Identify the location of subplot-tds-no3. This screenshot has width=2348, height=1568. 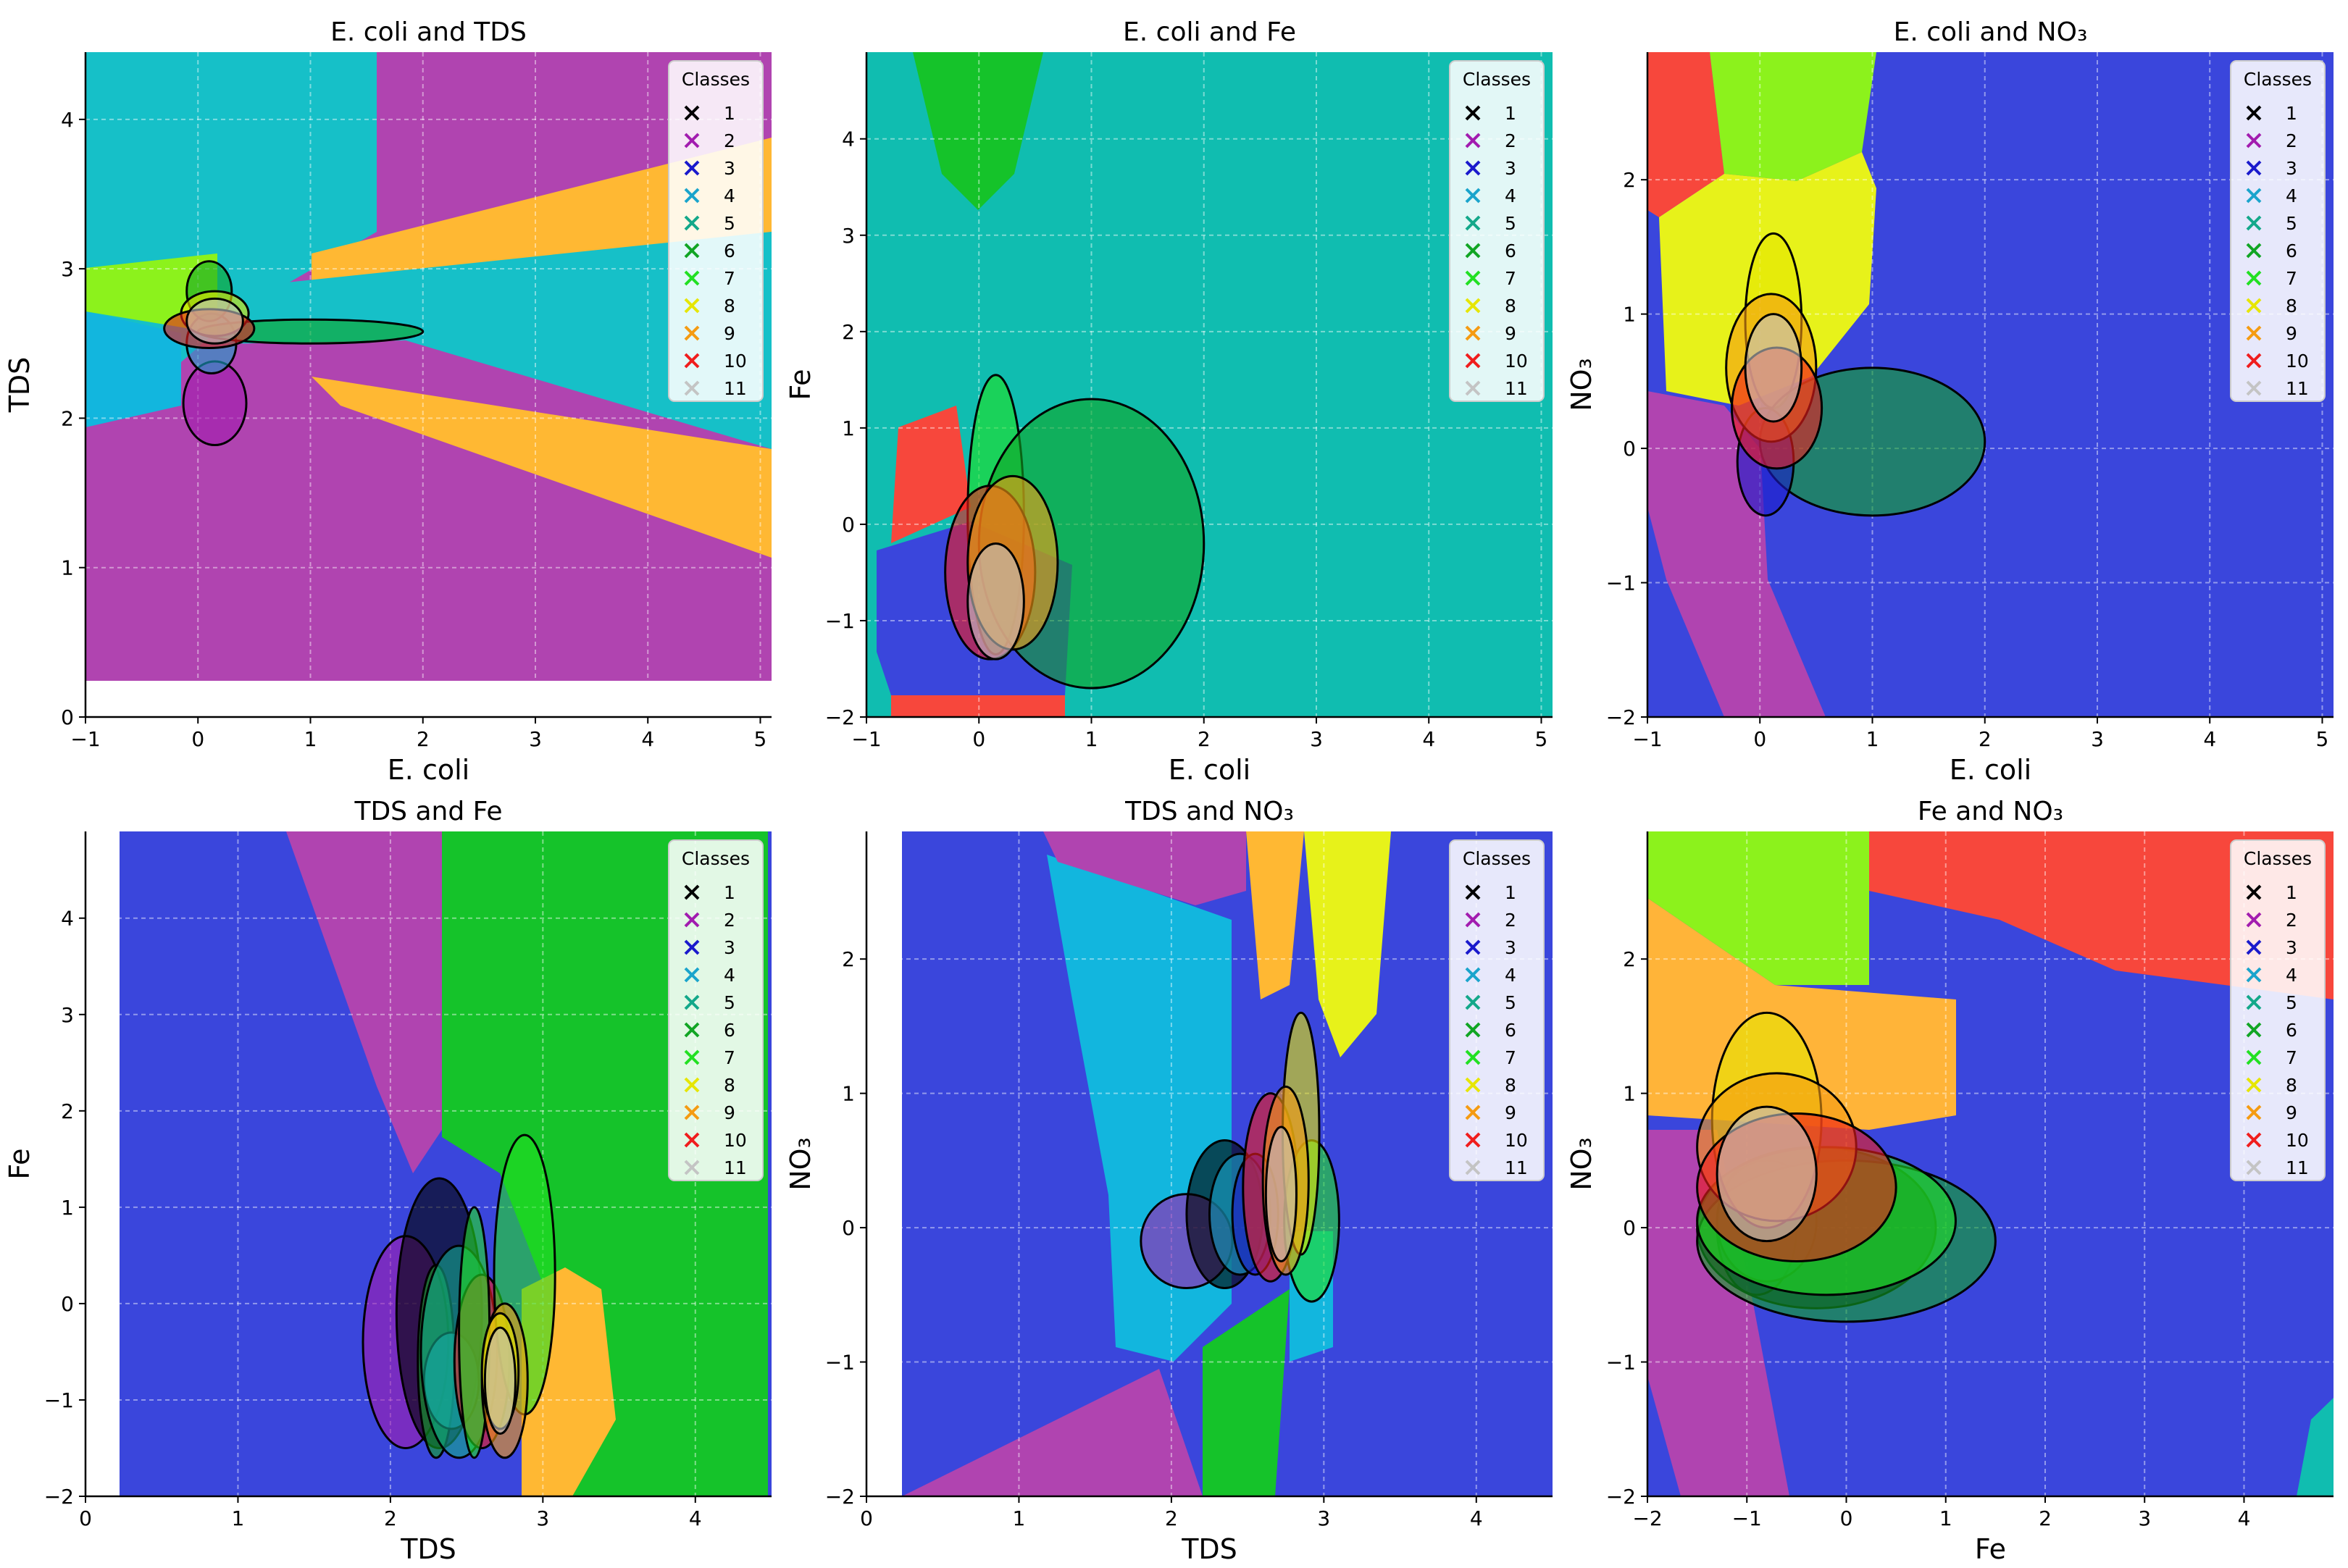
(1209, 1163).